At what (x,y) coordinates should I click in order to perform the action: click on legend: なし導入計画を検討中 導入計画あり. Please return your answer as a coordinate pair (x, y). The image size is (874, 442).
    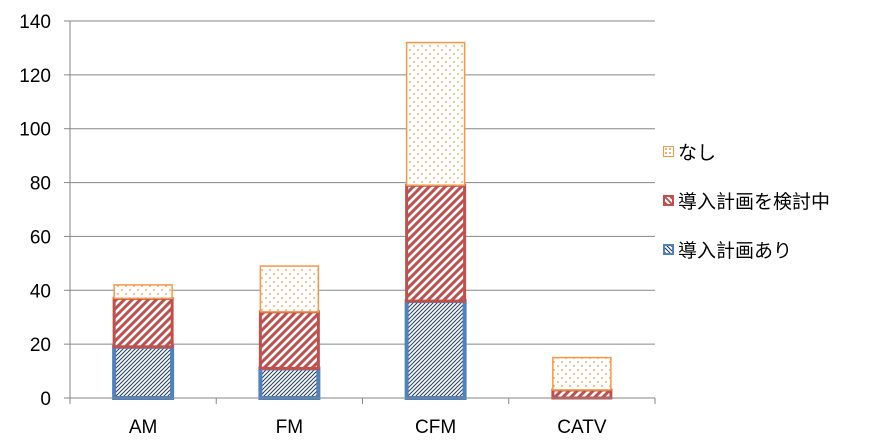
    Looking at the image, I should click on (746, 213).